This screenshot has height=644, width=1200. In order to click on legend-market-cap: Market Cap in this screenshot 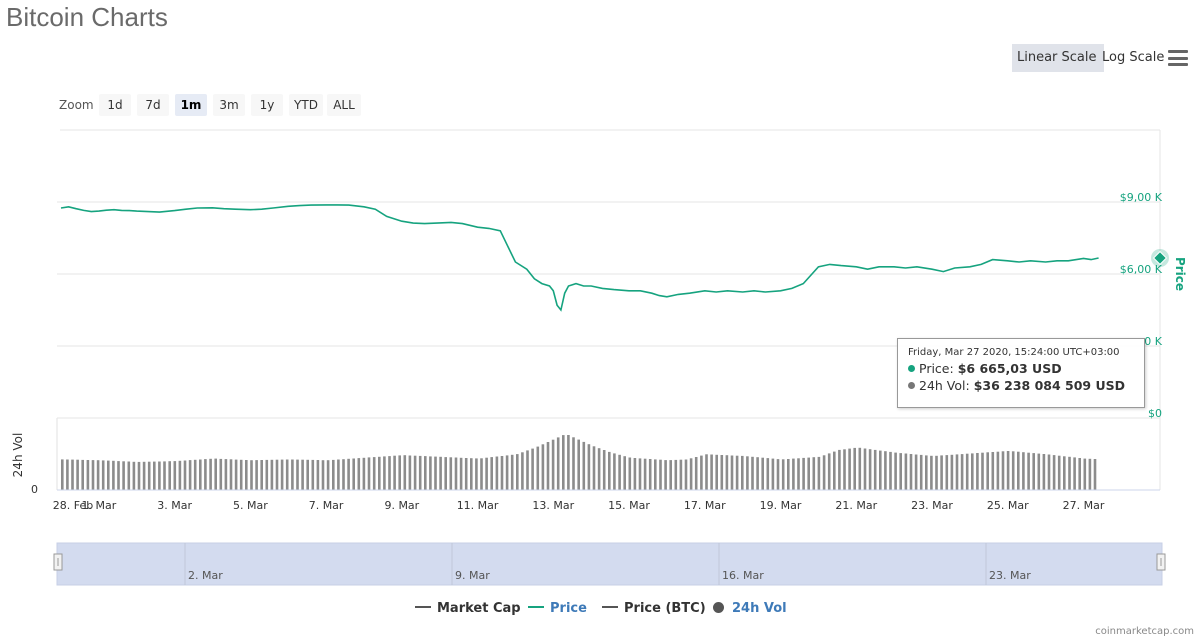, I will do `click(468, 608)`.